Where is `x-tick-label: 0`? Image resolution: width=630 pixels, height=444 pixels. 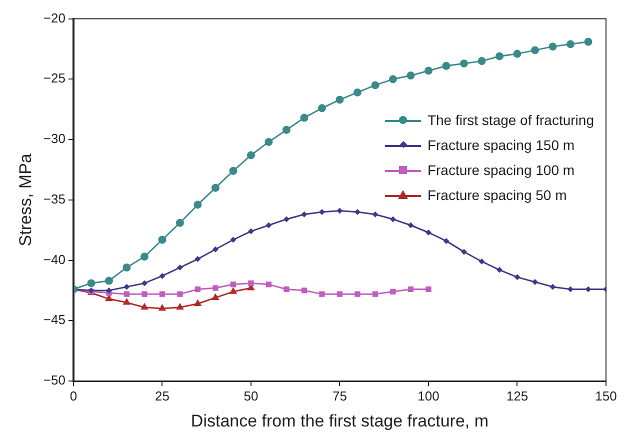
x-tick-label: 0 is located at coordinates (74, 396).